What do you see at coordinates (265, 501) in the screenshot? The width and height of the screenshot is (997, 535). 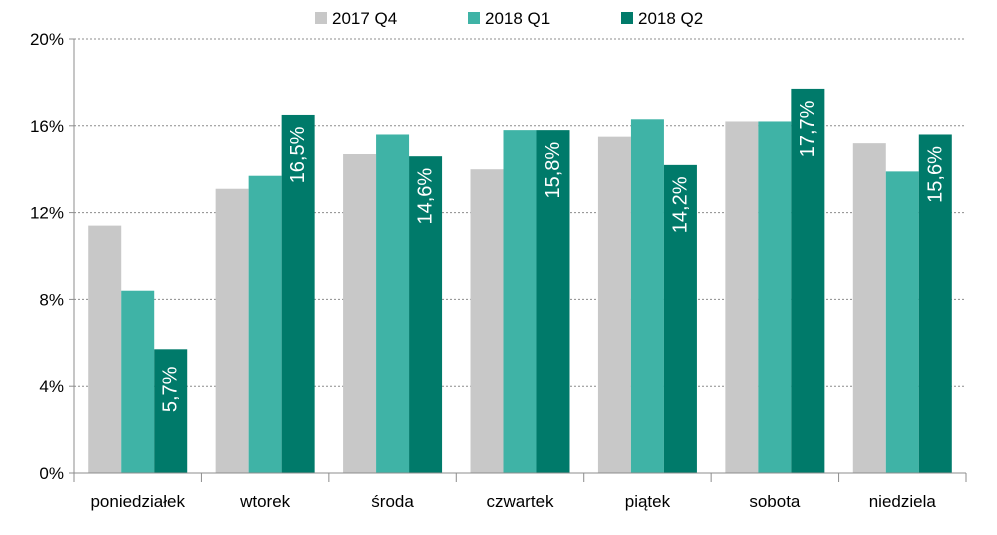 I see `x-tick-label: wtorek` at bounding box center [265, 501].